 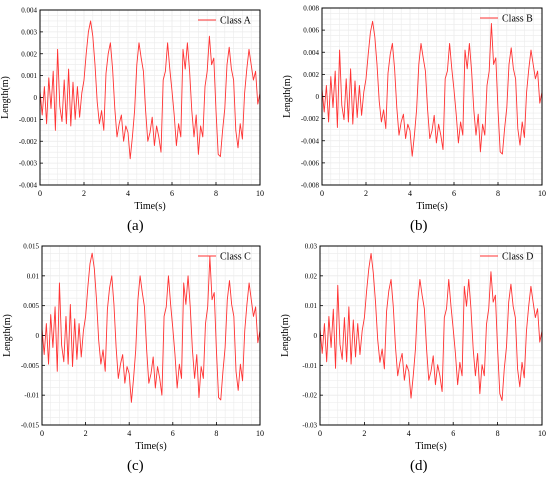 What do you see at coordinates (310, 163) in the screenshot?
I see `chart2-y-tick-label: -0.006` at bounding box center [310, 163].